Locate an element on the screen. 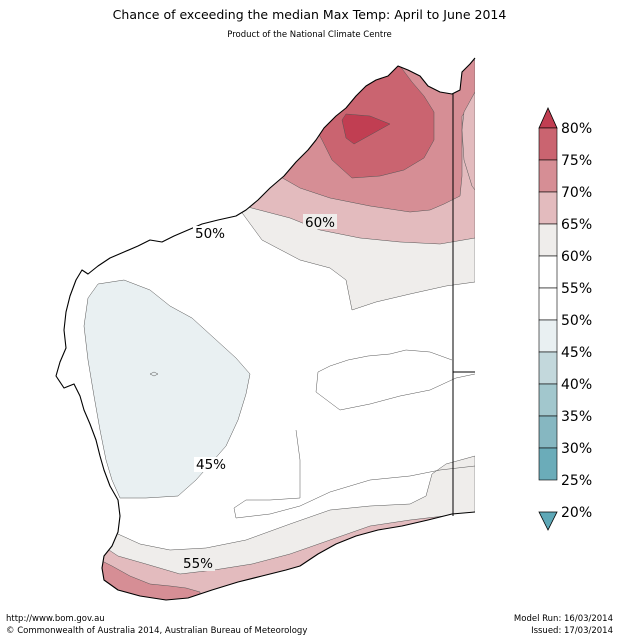 This screenshot has height=640, width=619. colorbar-legend: 80% 75% 70% 65% 60% 55% 50% 45% 40% 35% 30% 25% 20% is located at coordinates (565, 319).